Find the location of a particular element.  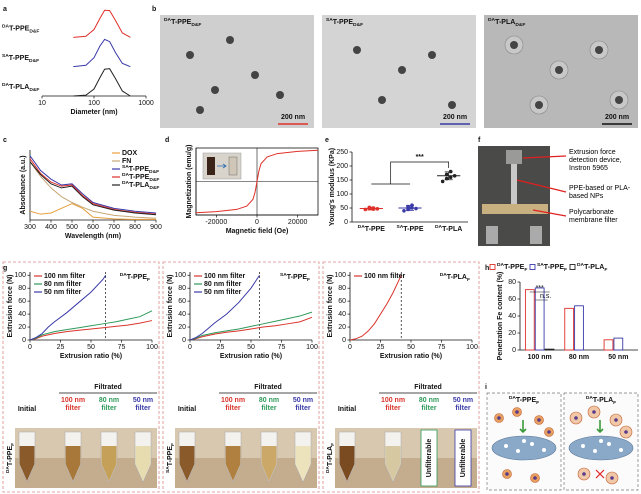

significance-bracket is located at coordinates (539, 296).